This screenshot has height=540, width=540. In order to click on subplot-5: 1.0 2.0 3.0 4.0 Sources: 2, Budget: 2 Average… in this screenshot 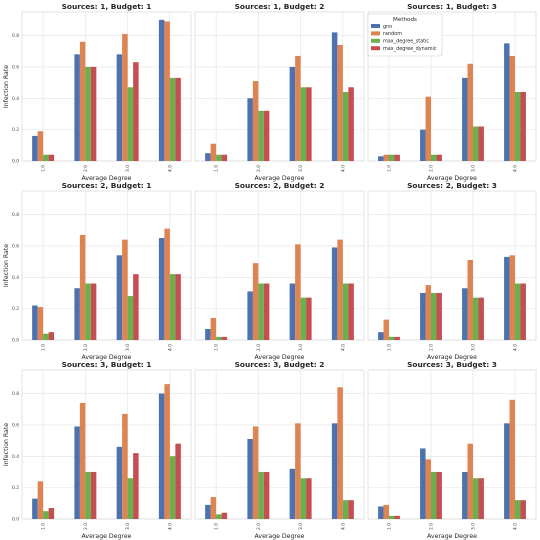, I will do `click(279, 271)`.